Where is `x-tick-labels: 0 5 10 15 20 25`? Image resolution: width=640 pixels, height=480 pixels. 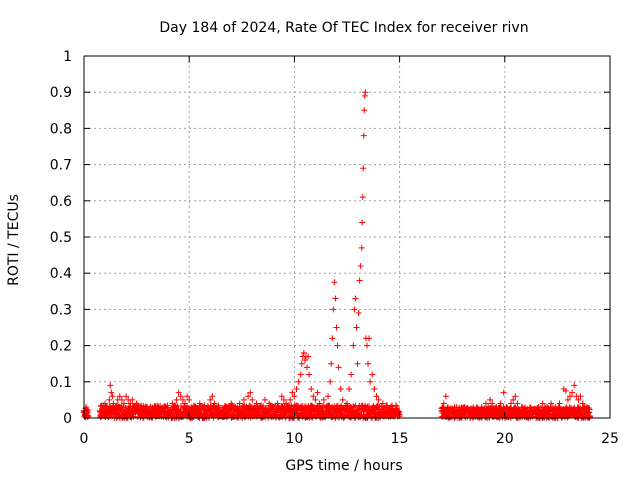 x-tick-labels: 0 5 10 15 20 25 is located at coordinates (349, 439).